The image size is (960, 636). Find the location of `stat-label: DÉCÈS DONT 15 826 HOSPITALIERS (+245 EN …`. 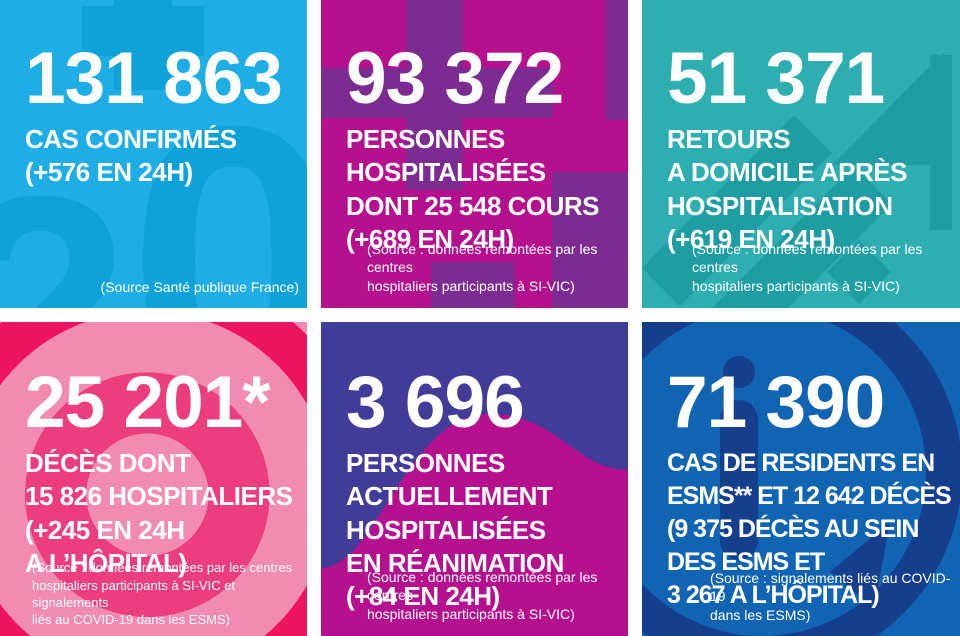

stat-label: DÉCÈS DONT 15 826 HOSPITALIERS (+245 EN … is located at coordinates (159, 513).